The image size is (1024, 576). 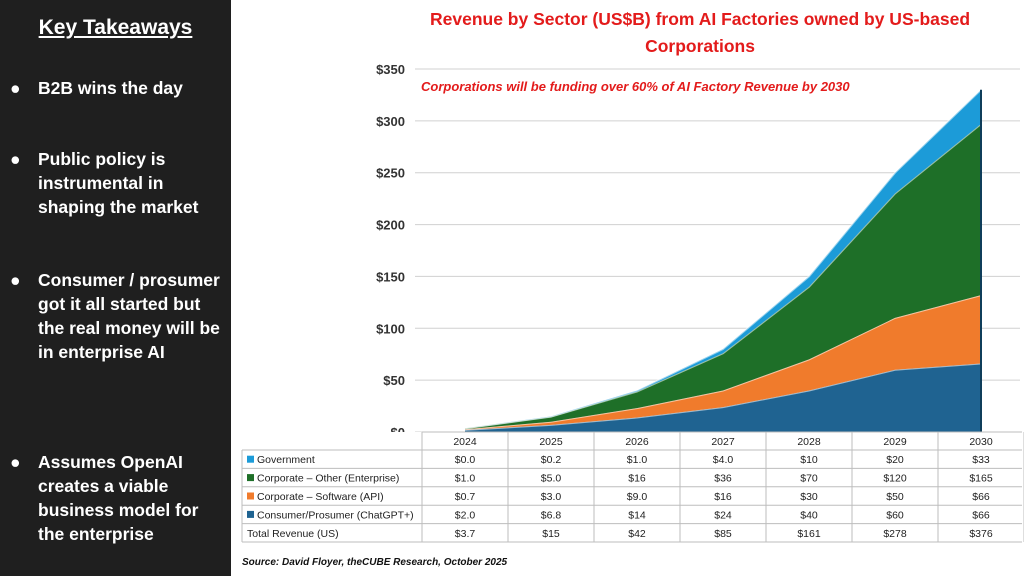 I want to click on key-takeaways-title: Key Takeaways, so click(x=115, y=27).